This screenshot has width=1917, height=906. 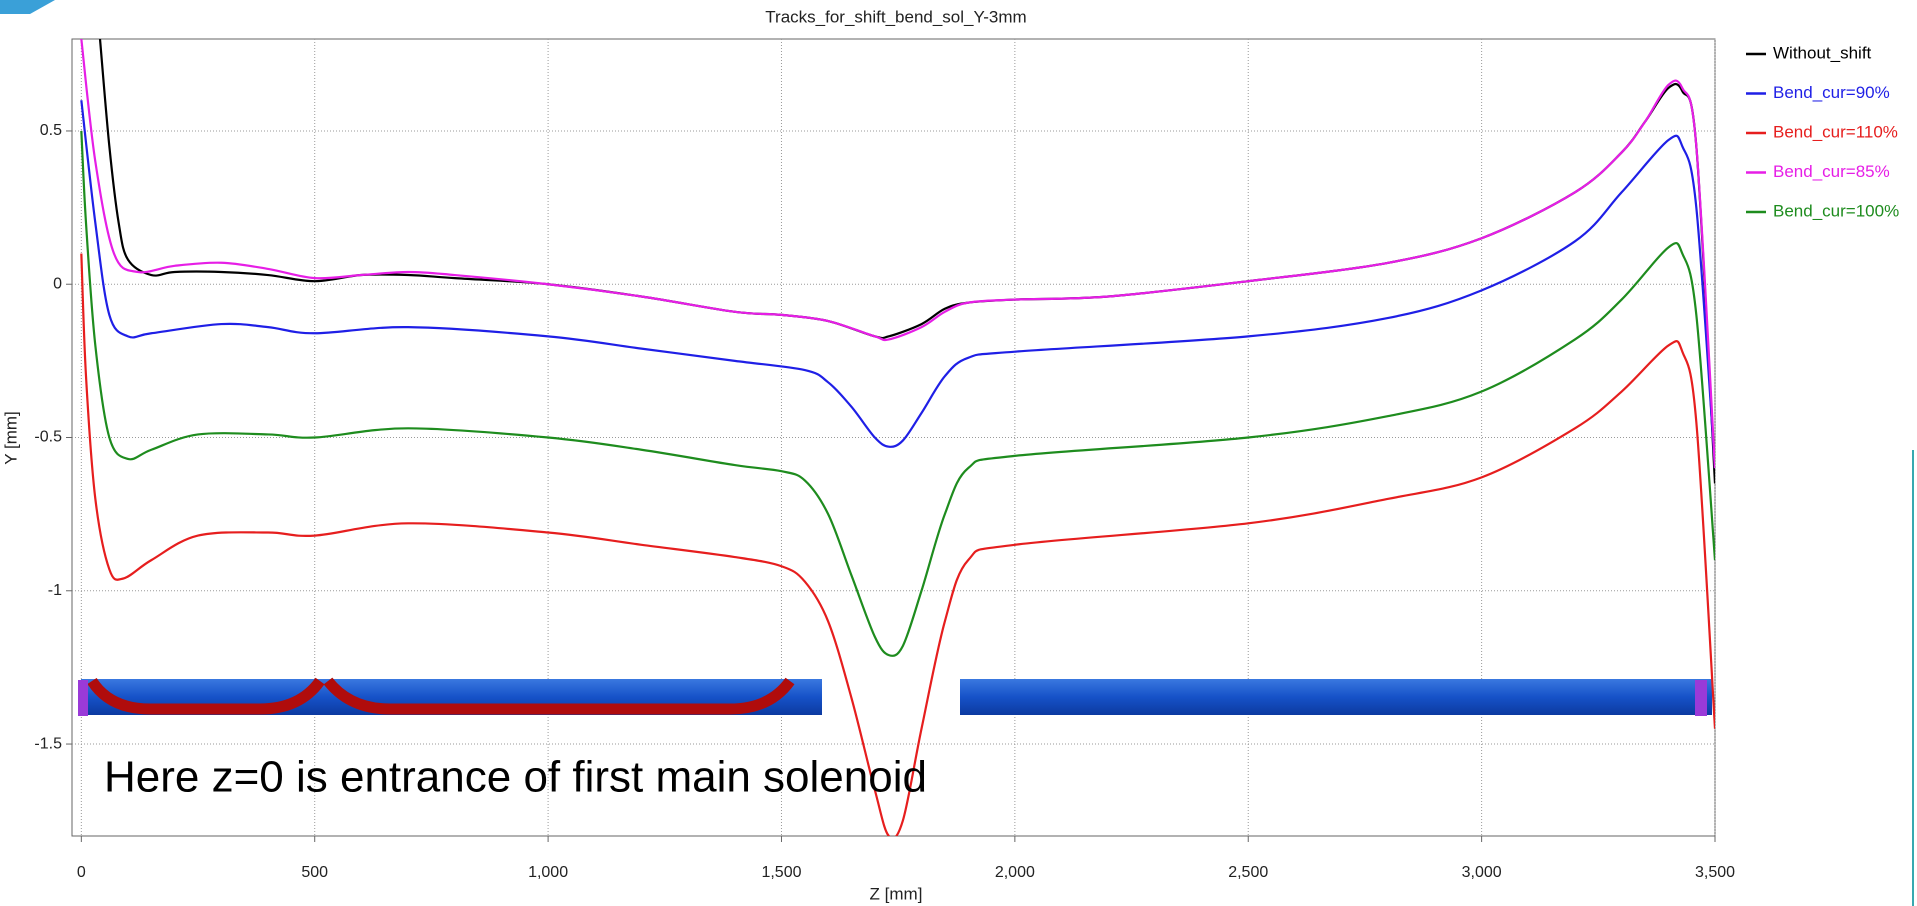 I want to click on x-axis-label: Z [mm], so click(x=896, y=893).